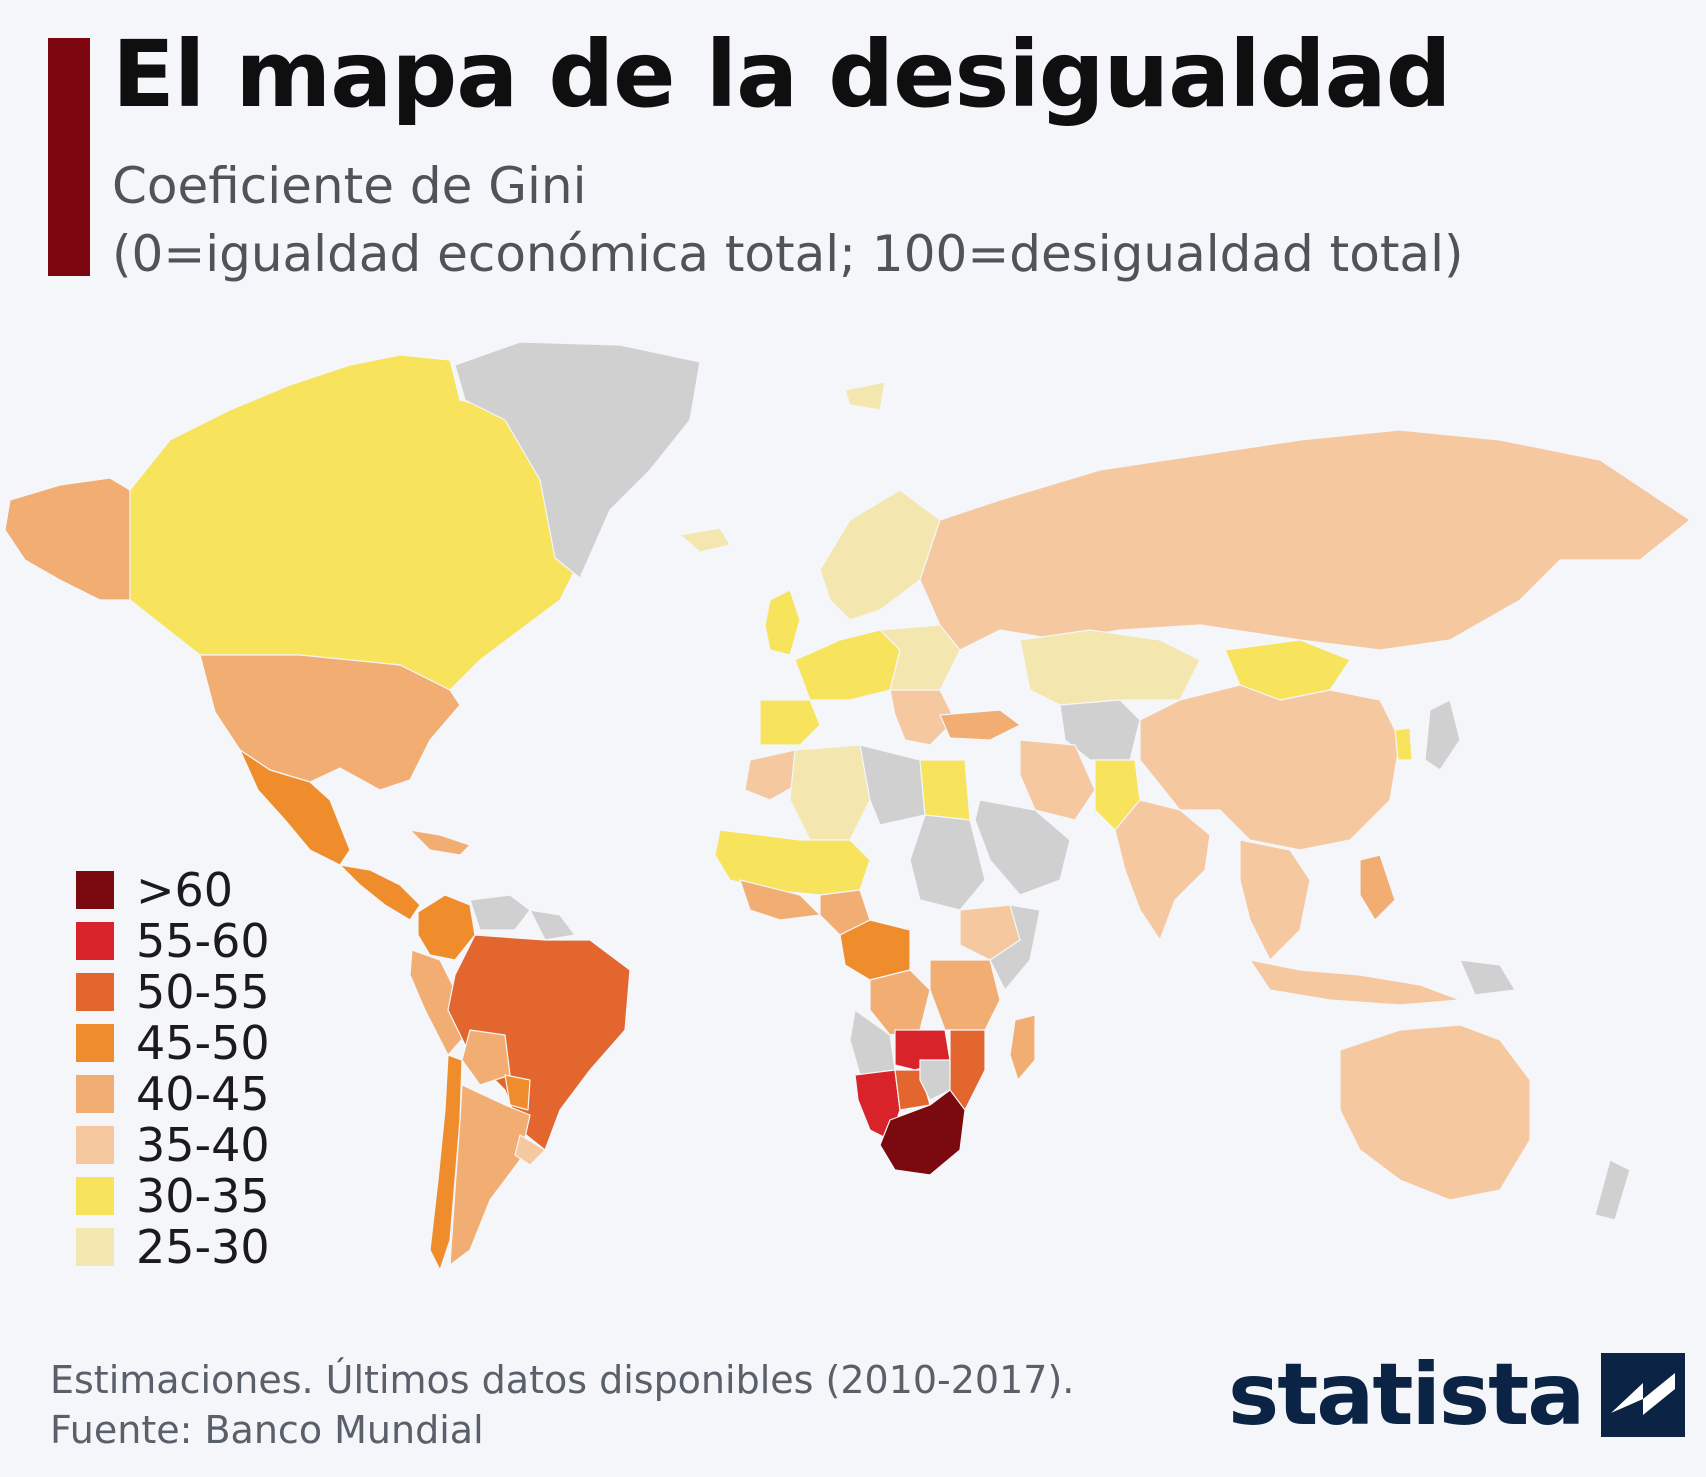 Image resolution: width=1706 pixels, height=1477 pixels. I want to click on legend-label: 45-50, so click(203, 1042).